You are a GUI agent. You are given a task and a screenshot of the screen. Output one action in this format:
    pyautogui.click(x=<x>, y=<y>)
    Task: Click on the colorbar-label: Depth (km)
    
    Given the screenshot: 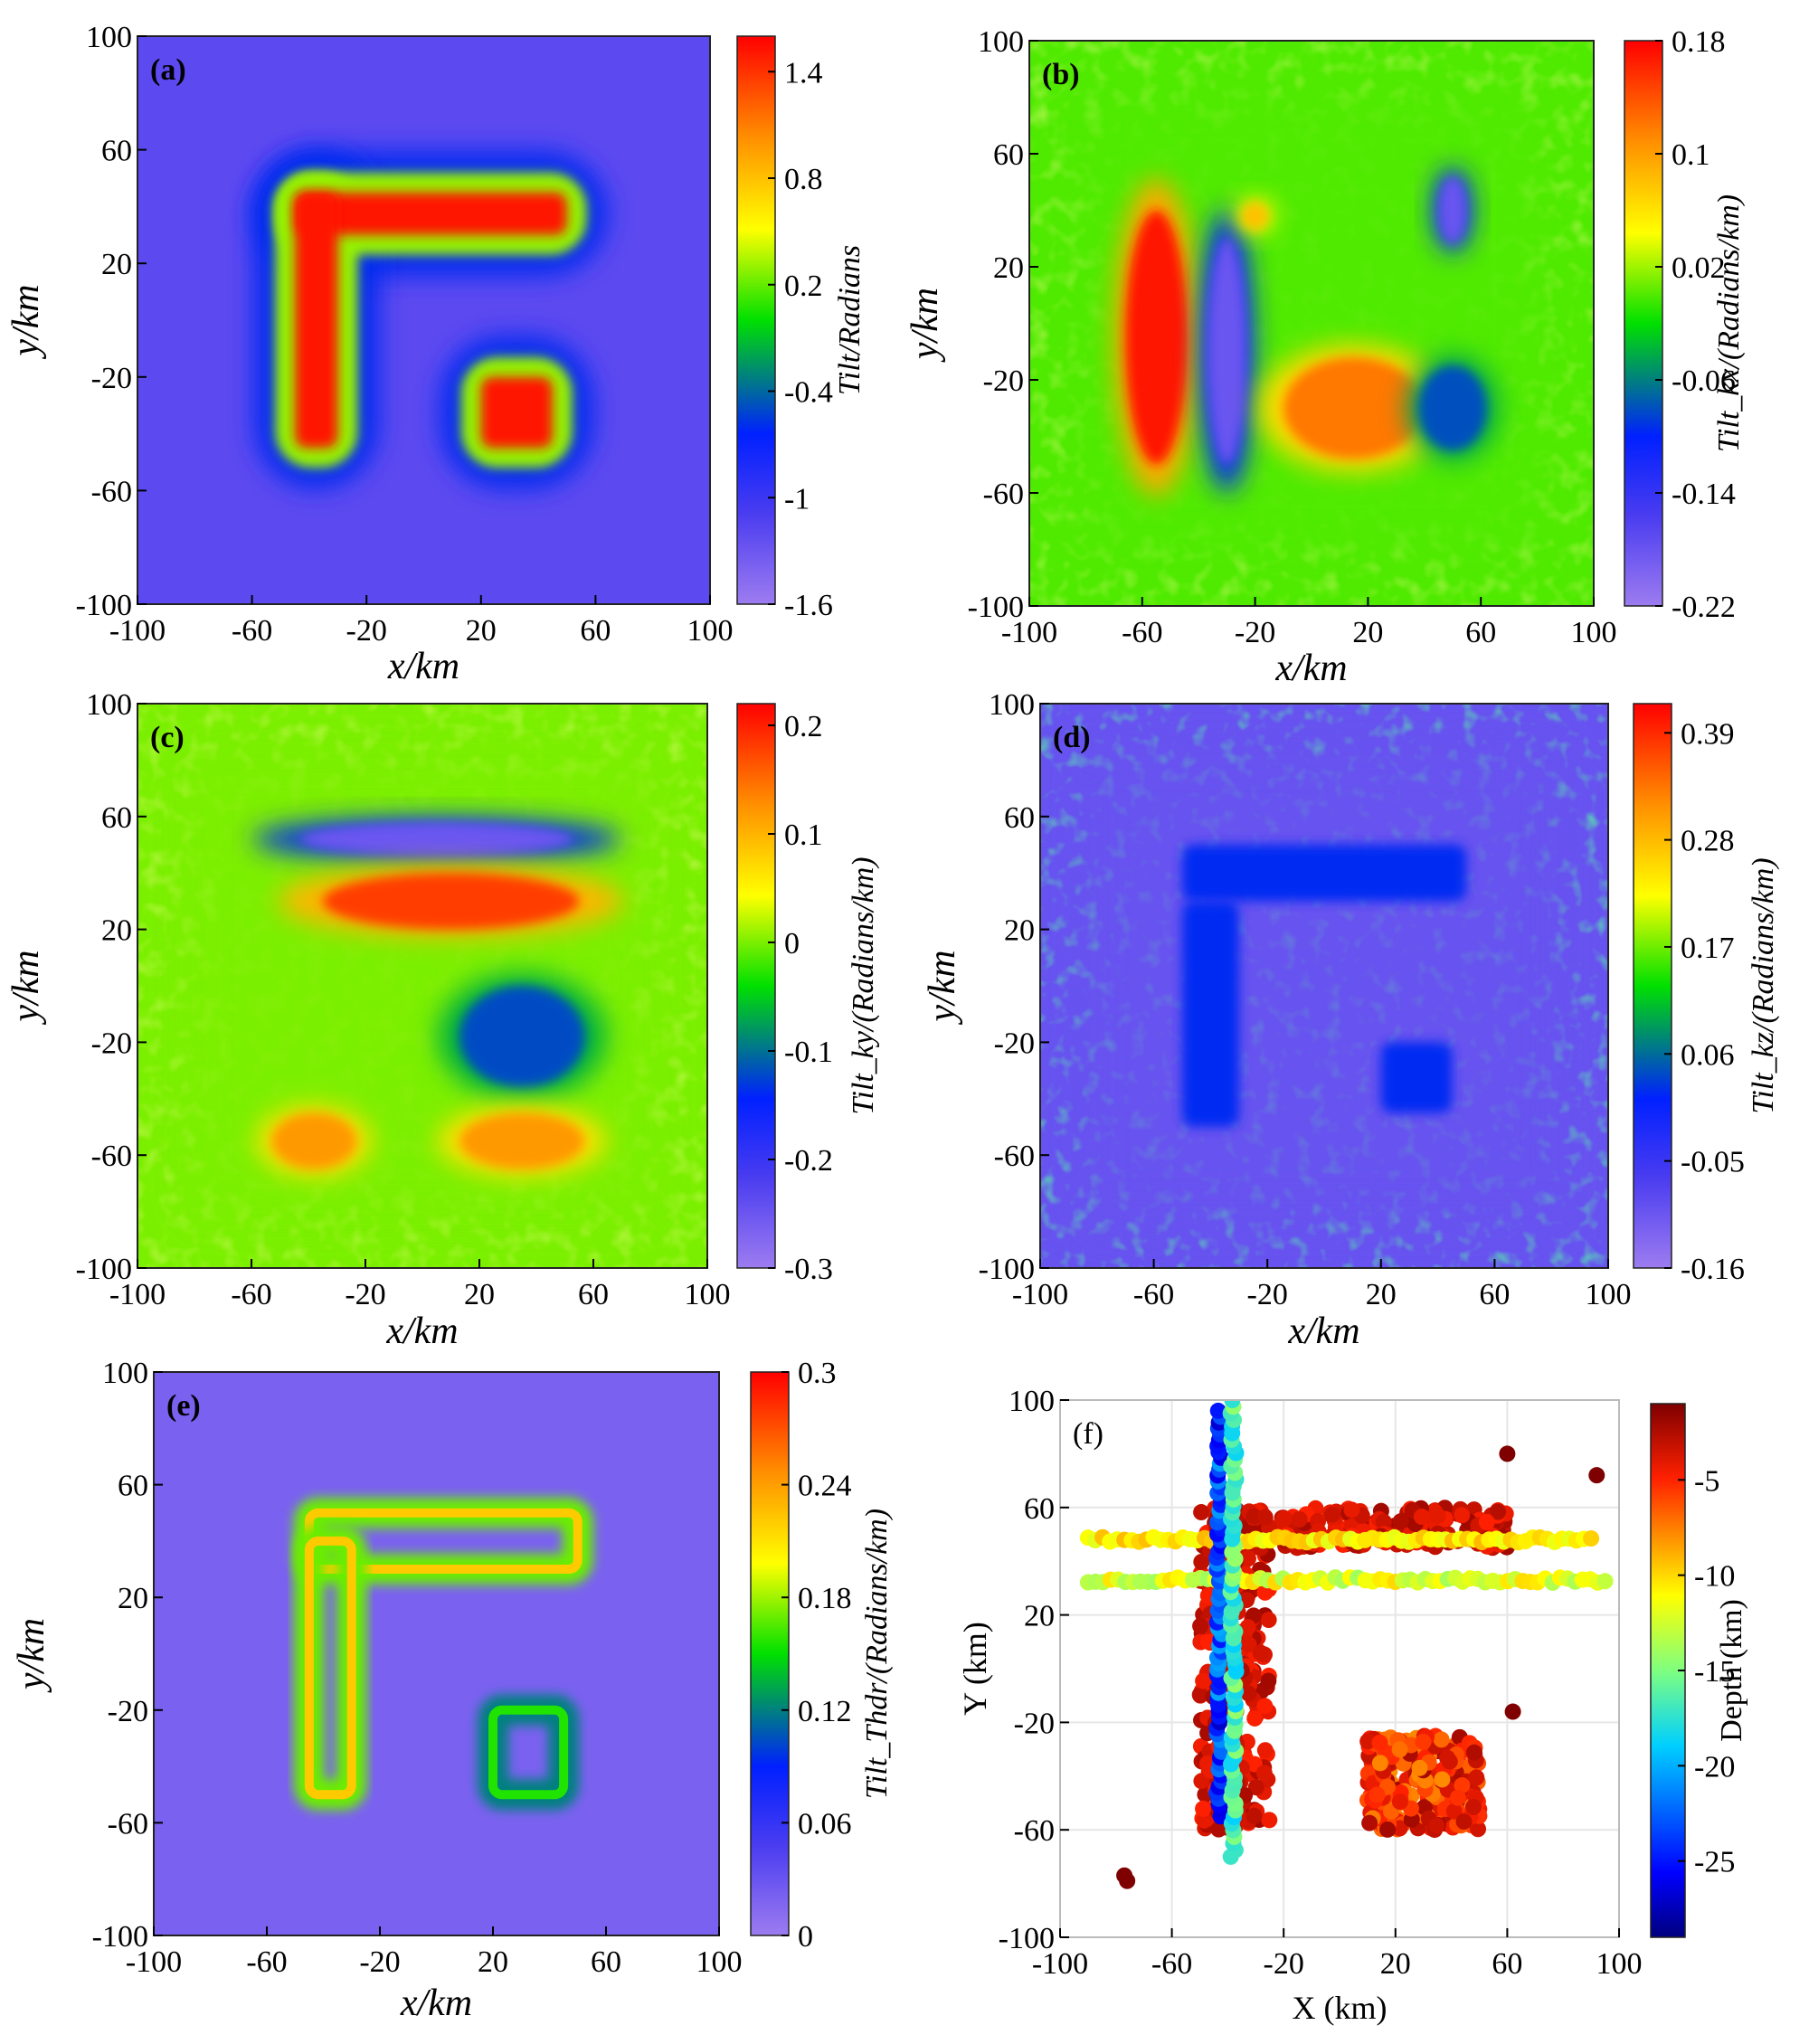 What is the action you would take?
    pyautogui.click(x=1731, y=1671)
    